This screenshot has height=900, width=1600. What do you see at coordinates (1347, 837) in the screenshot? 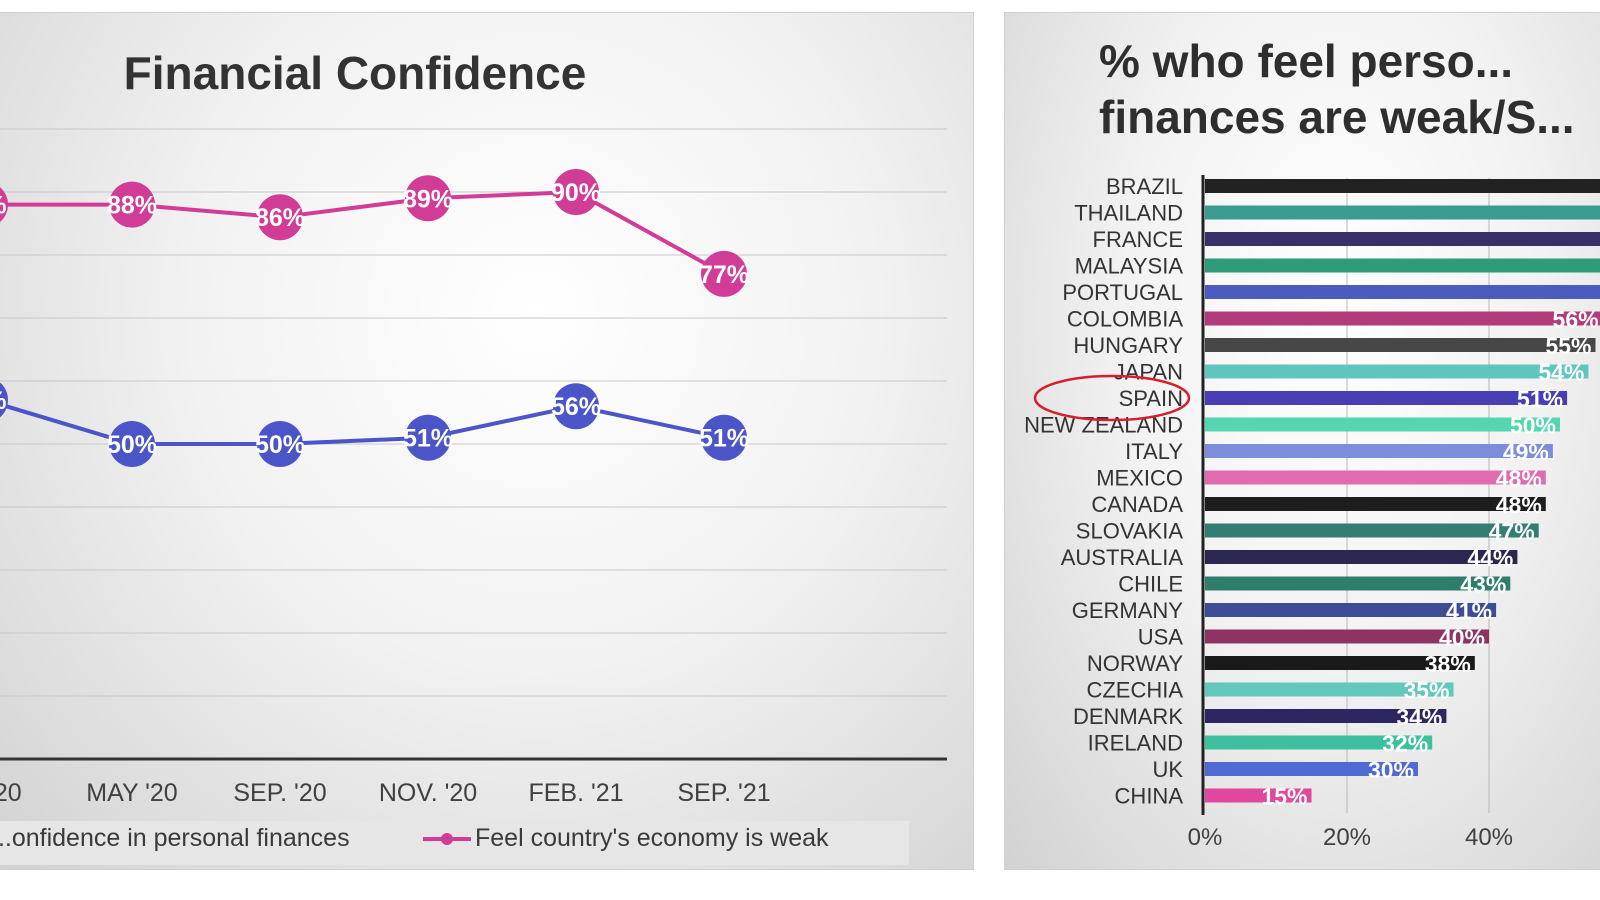
I see `x-tick-label: 20%` at bounding box center [1347, 837].